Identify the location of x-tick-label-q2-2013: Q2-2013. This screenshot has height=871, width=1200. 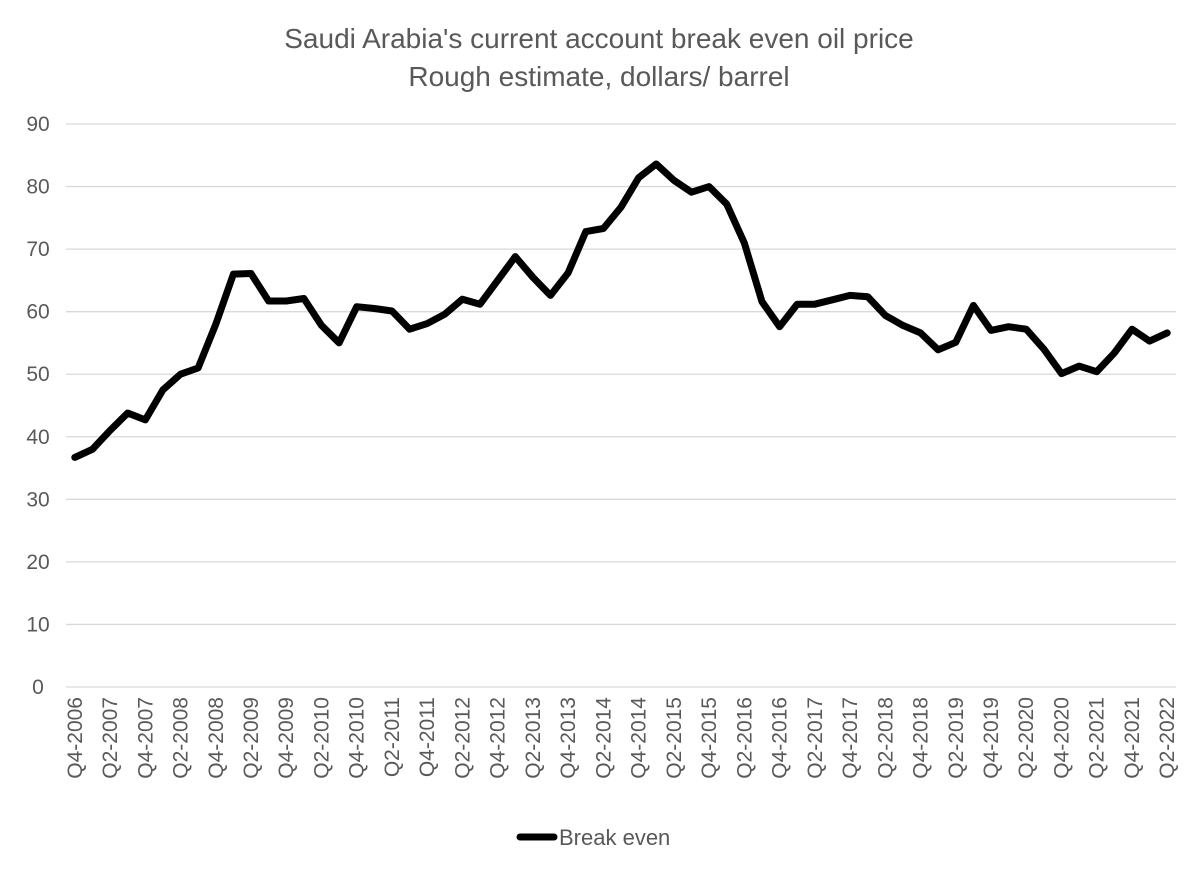
(533, 738).